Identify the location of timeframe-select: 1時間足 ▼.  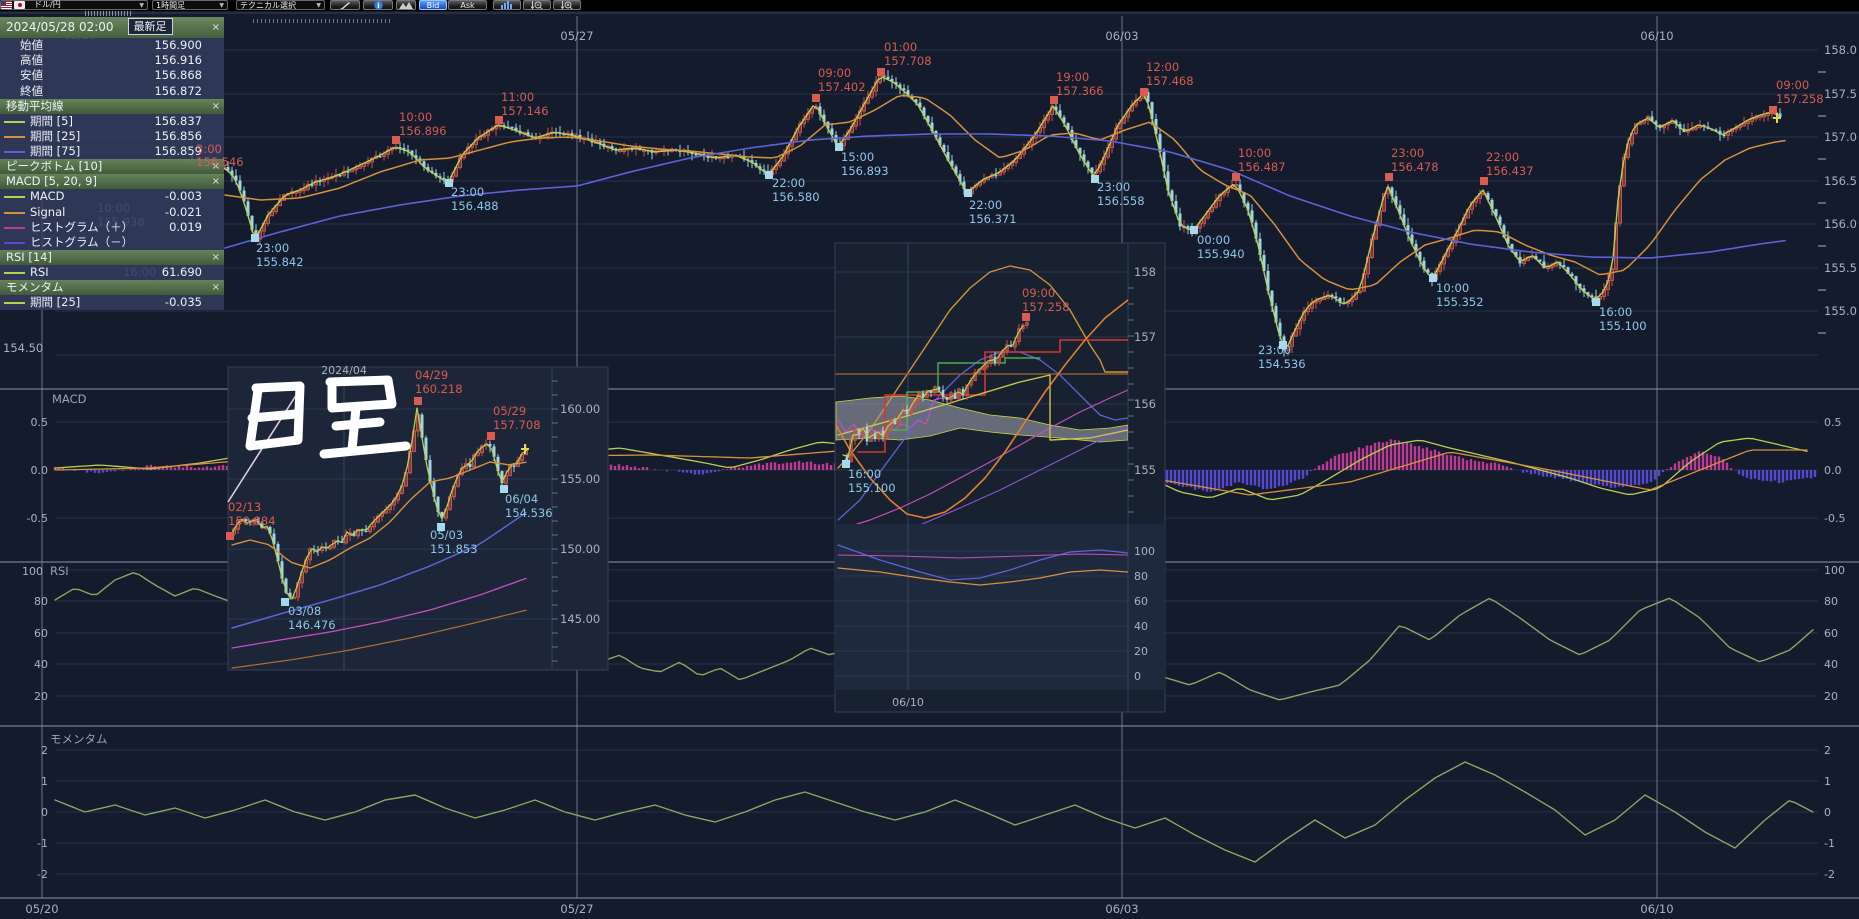
(190, 5).